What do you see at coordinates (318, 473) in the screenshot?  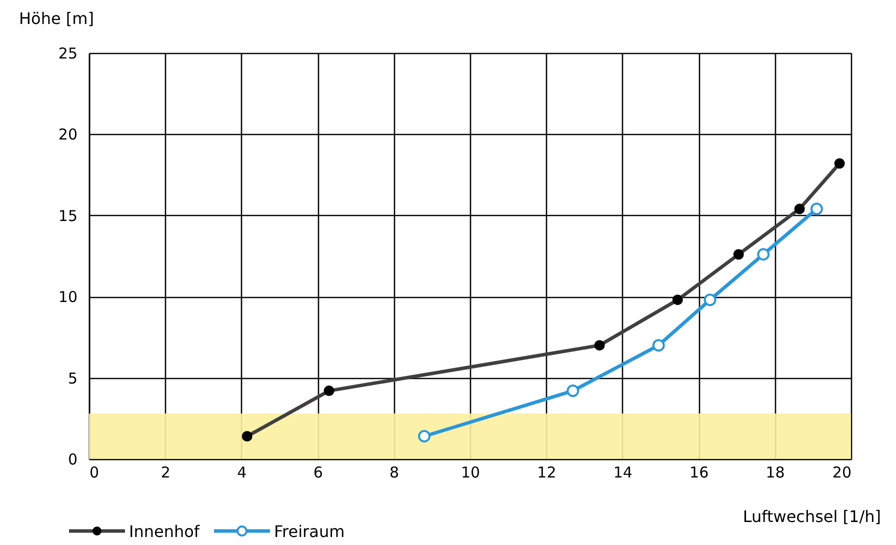 I see `x-tick-label: 6` at bounding box center [318, 473].